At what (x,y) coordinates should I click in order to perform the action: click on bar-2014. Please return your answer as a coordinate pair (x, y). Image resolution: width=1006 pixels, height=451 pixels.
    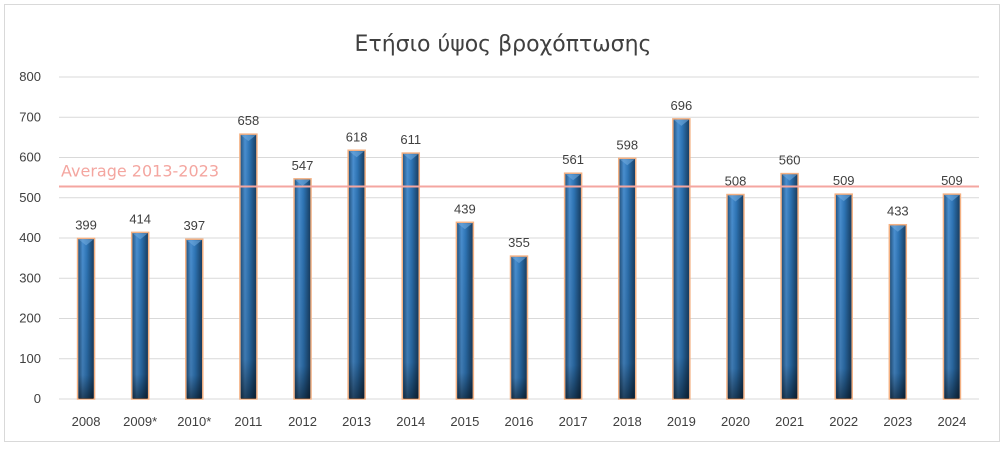
    Looking at the image, I should click on (411, 276).